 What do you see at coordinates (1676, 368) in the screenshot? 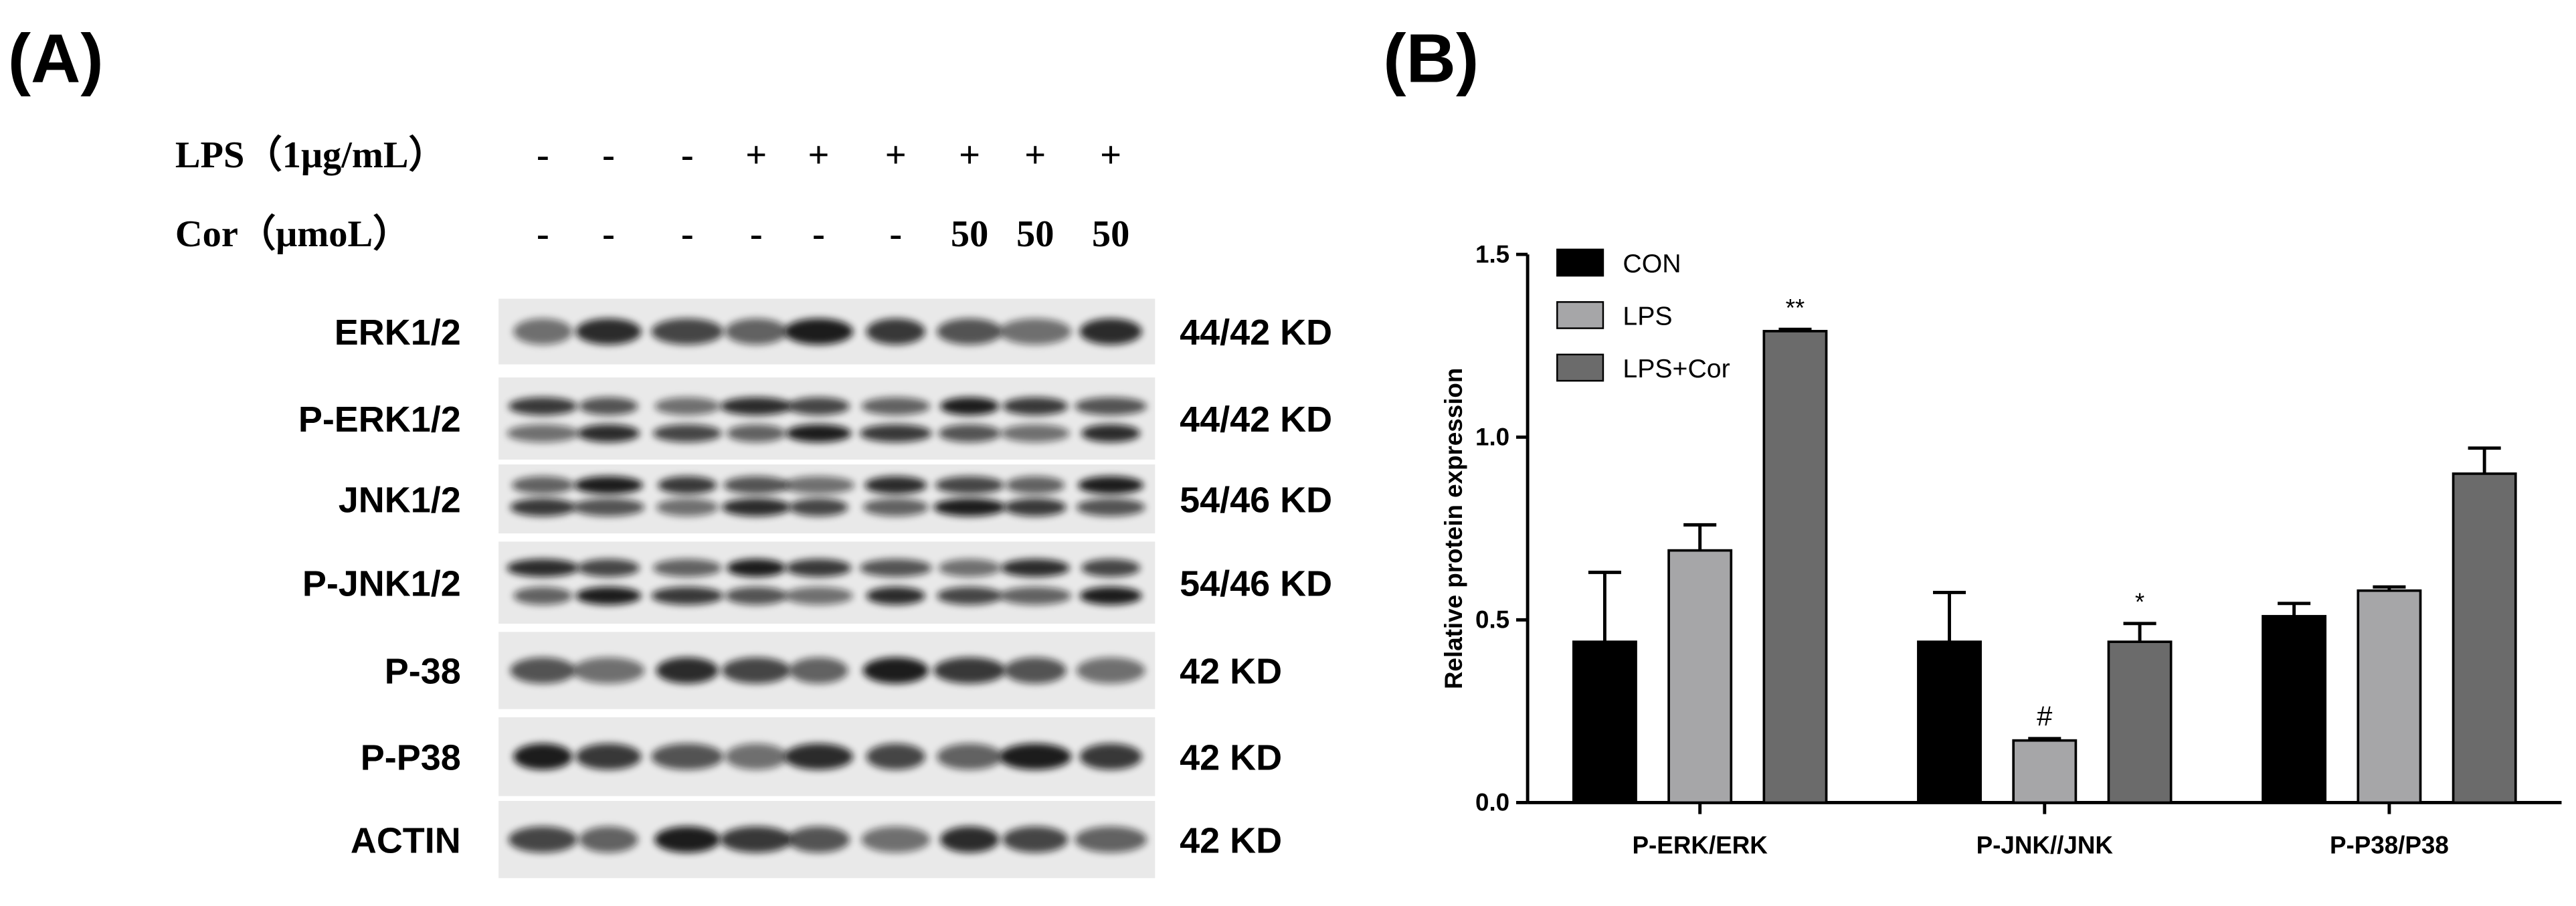
I see `legend-label: LPS+Cor` at bounding box center [1676, 368].